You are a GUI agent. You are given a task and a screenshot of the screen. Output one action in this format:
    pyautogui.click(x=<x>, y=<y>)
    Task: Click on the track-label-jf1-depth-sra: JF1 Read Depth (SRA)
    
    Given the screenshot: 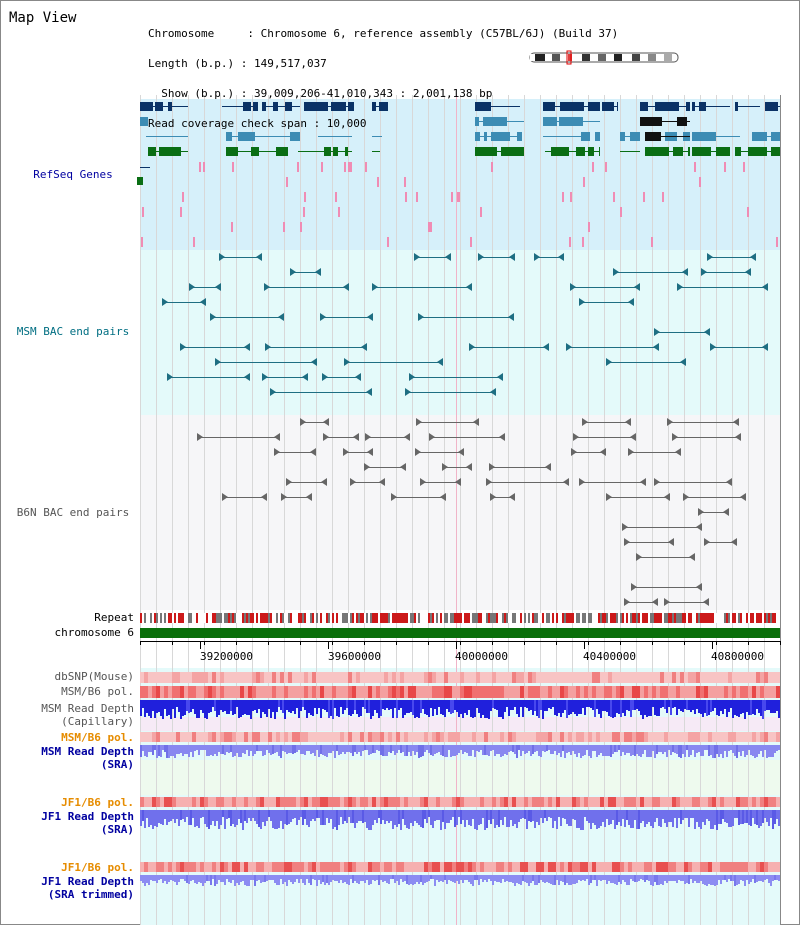 What is the action you would take?
    pyautogui.click(x=69, y=823)
    